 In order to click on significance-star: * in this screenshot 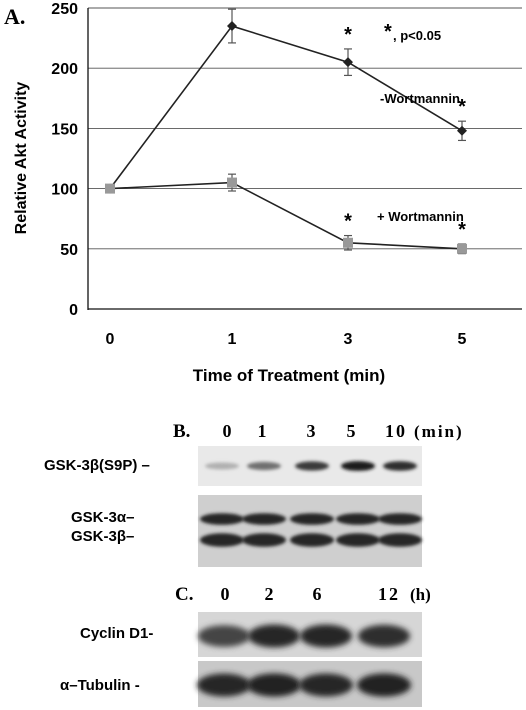, I will do `click(388, 32)`.